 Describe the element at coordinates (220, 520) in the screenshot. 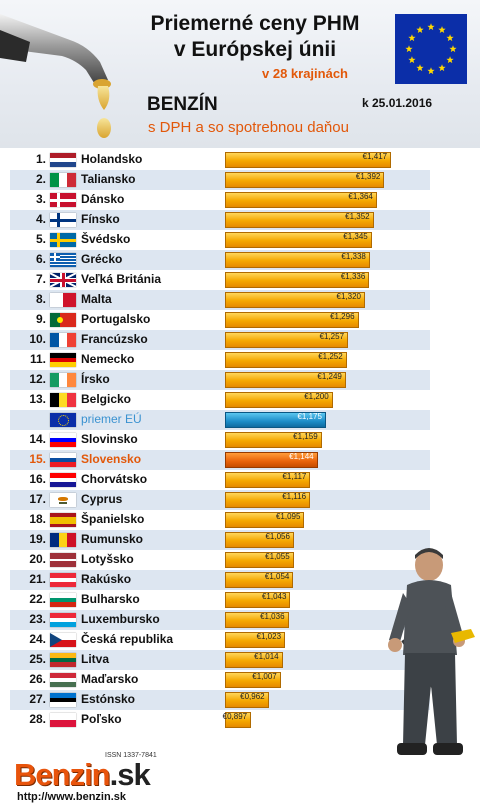

I see `country-row: 18. Španielsko €1,095` at that location.